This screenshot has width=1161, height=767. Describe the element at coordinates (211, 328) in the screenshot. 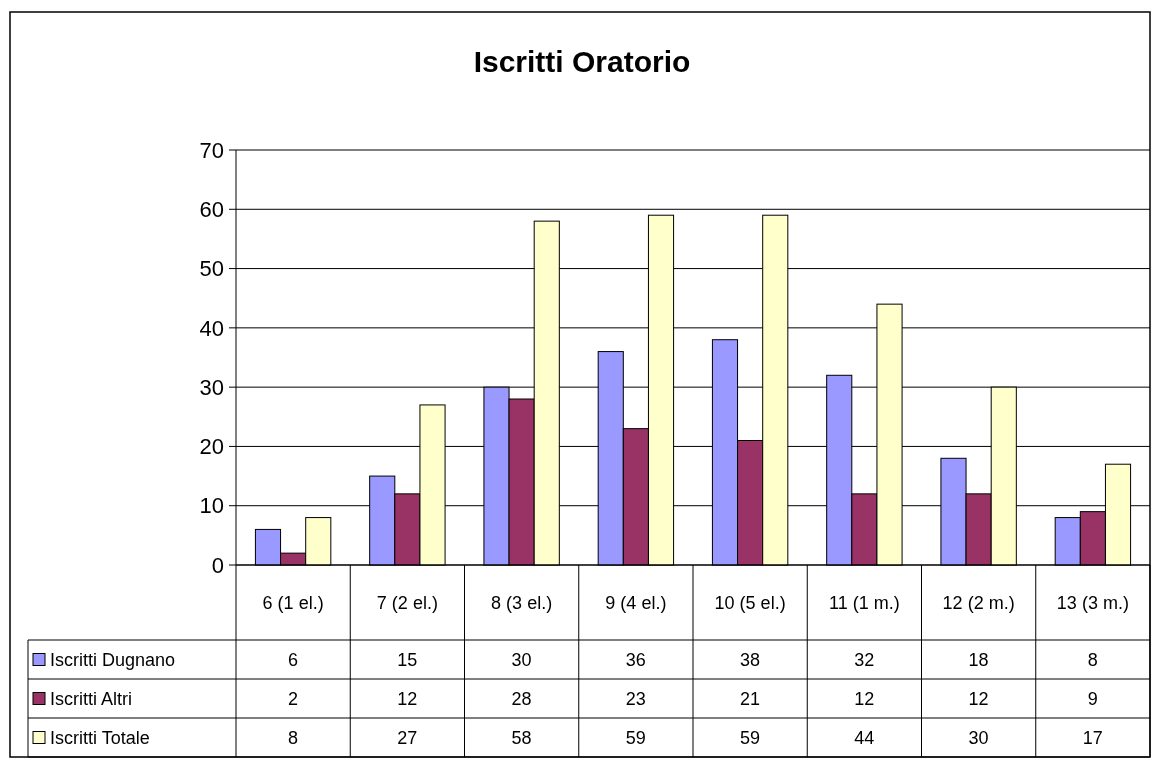

I see `y-tick-label: 40` at that location.